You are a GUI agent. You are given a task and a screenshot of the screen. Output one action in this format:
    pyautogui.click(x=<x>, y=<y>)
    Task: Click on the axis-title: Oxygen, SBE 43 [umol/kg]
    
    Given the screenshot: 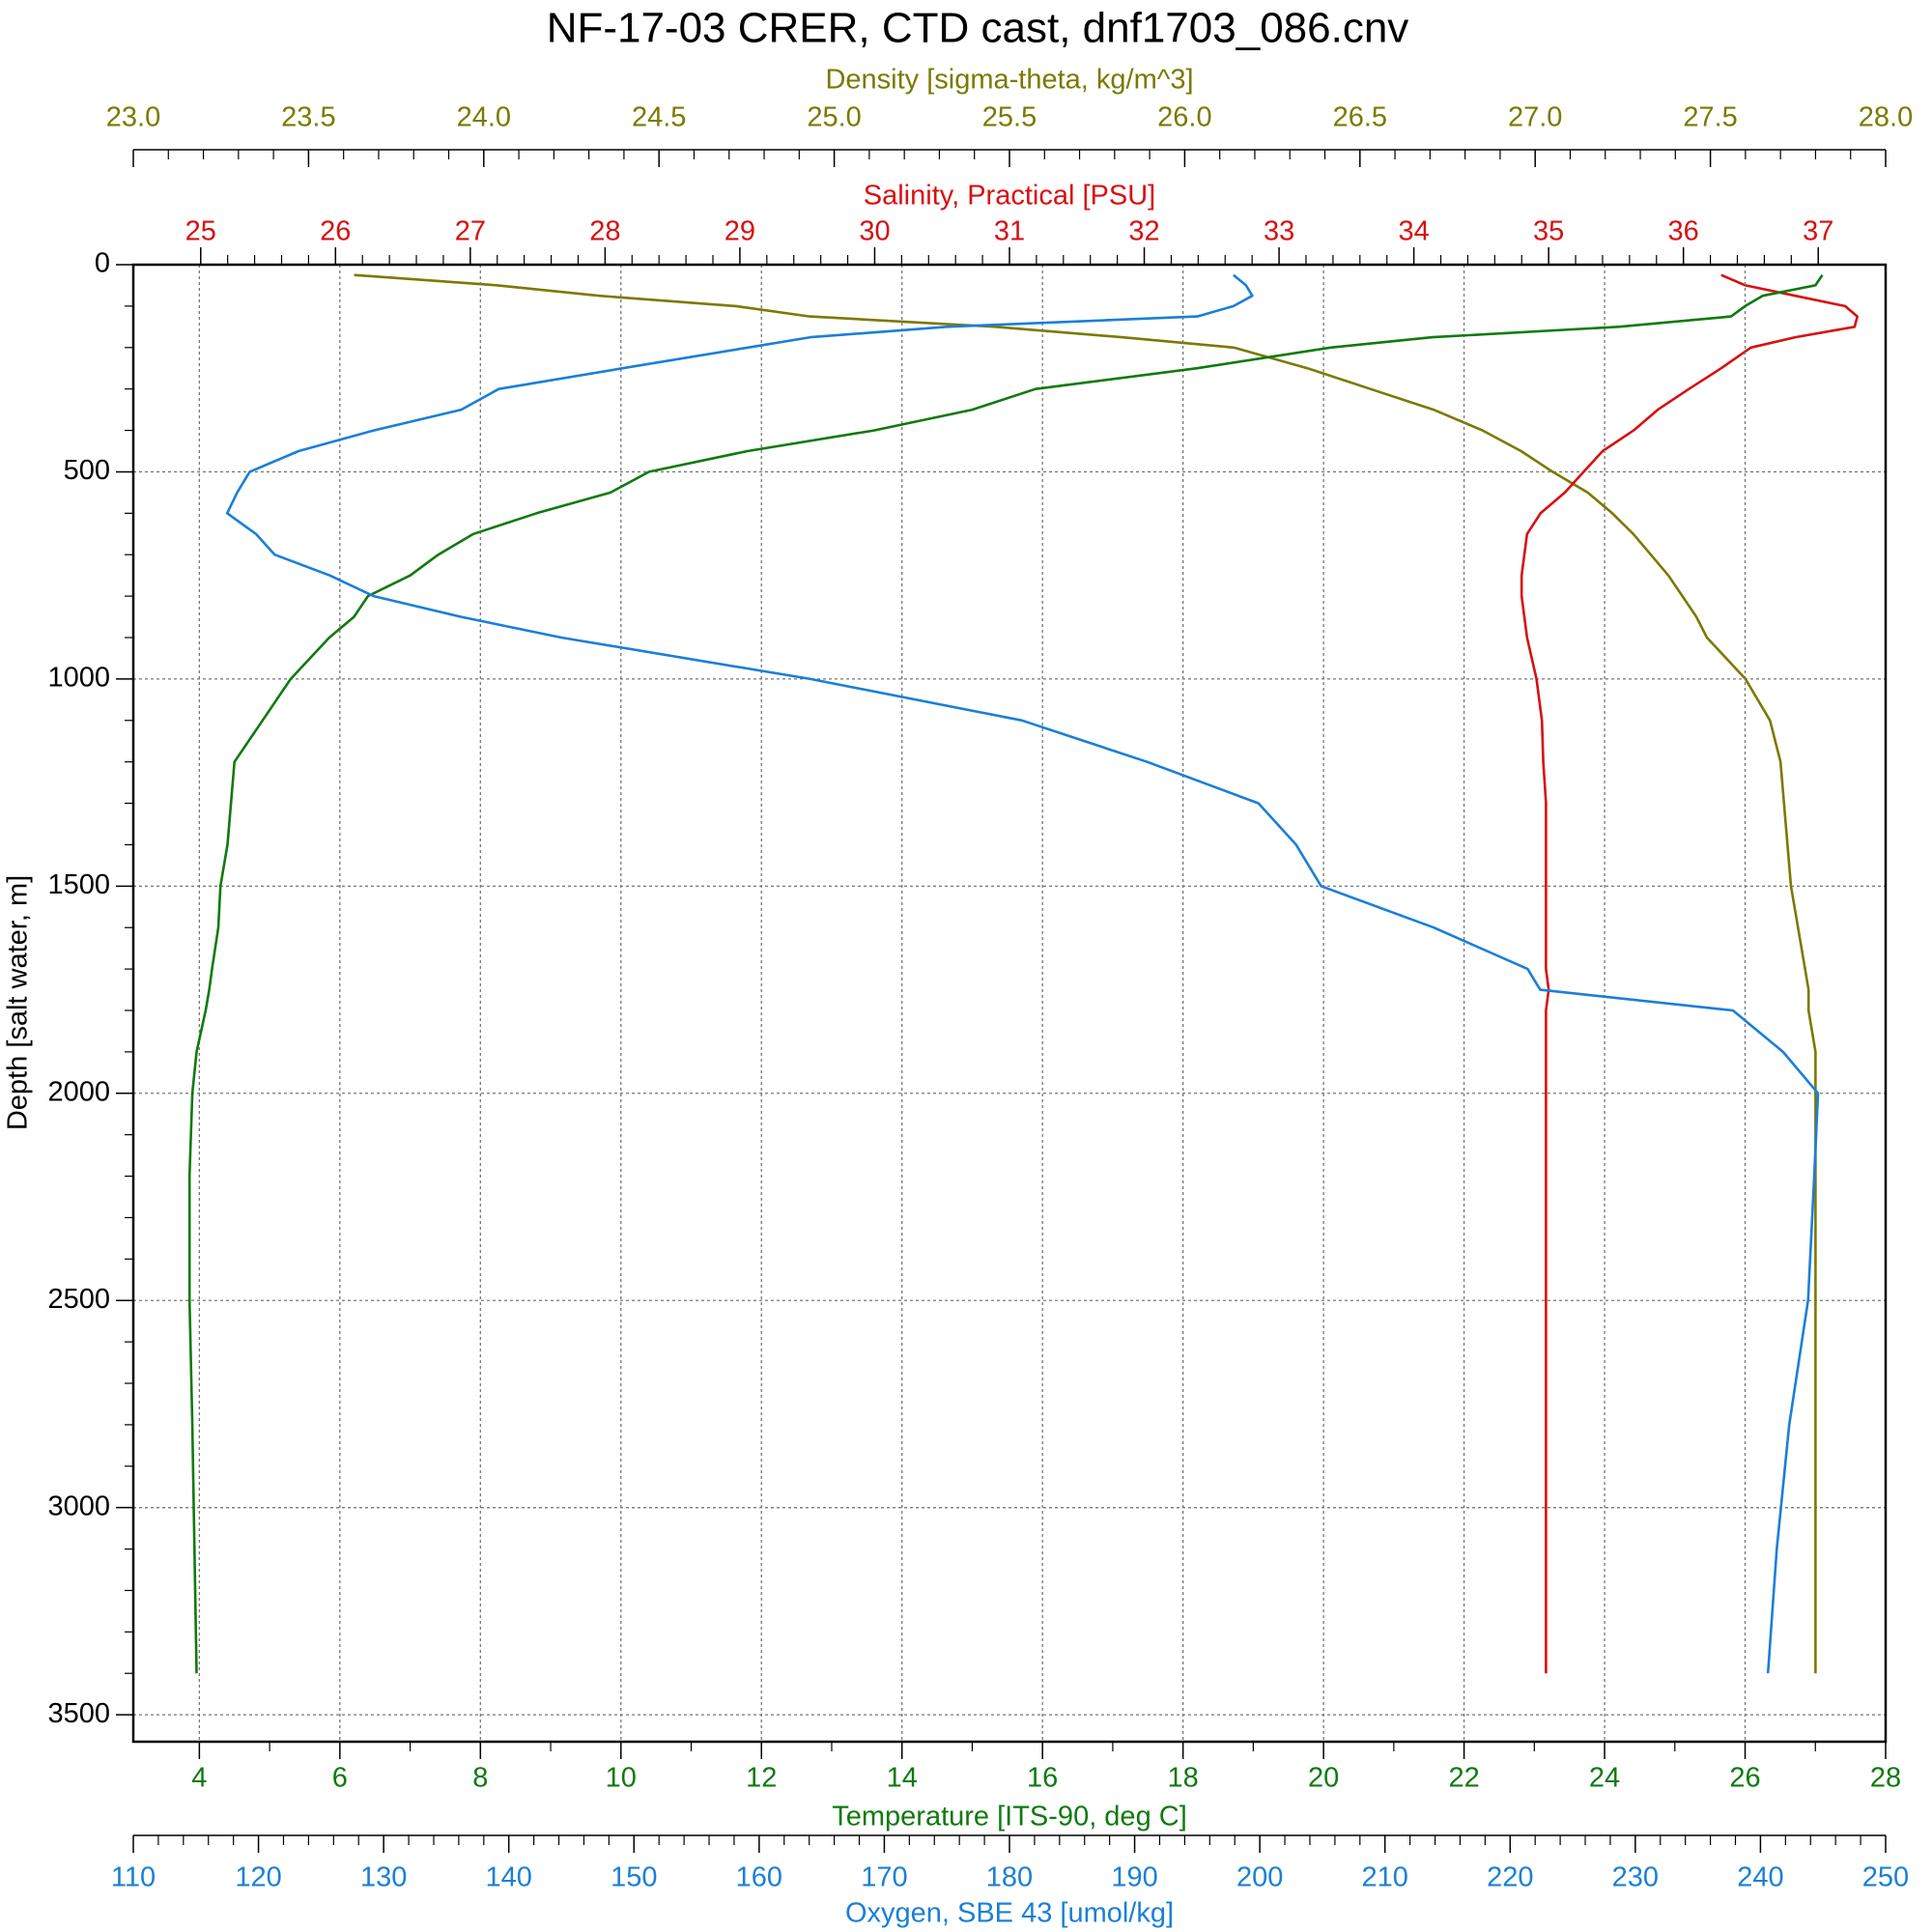 What is the action you would take?
    pyautogui.click(x=1009, y=1913)
    